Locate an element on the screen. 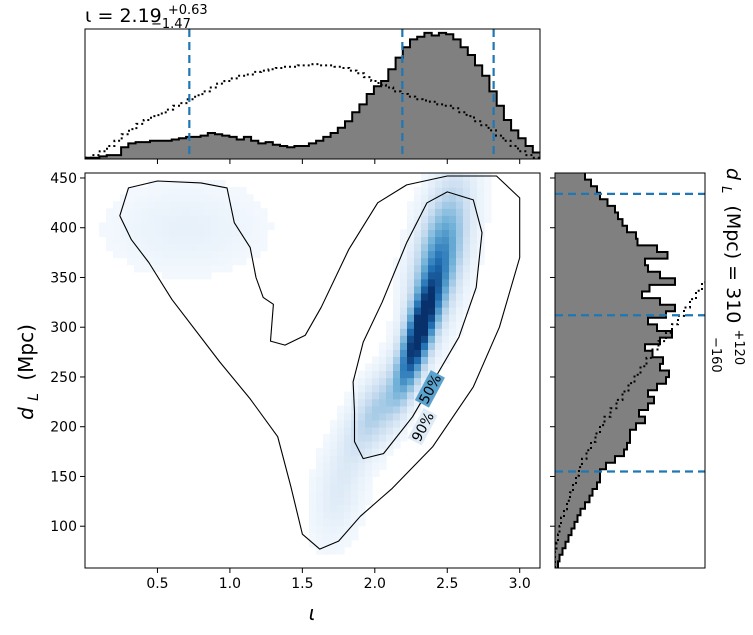 The height and width of the screenshot is (635, 753). y-label-unit: (Mpc) is located at coordinates (26, 352).